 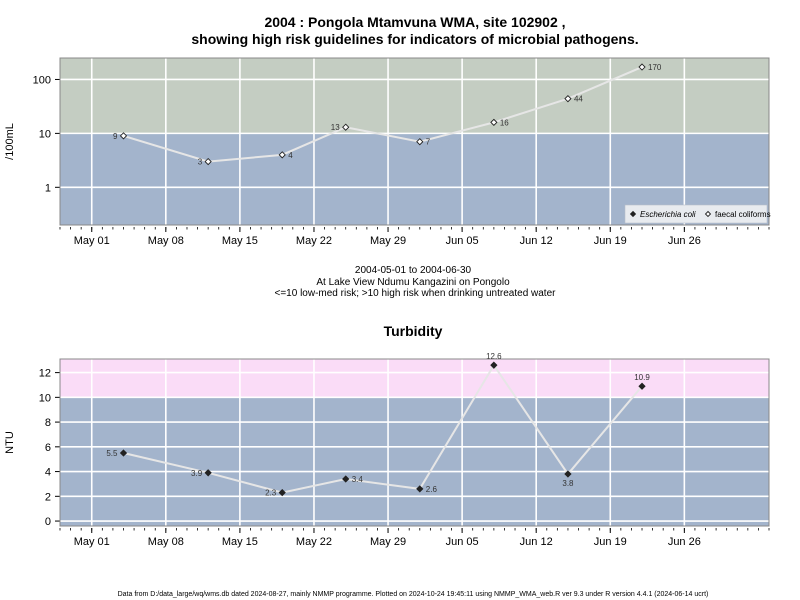 What do you see at coordinates (413, 282) in the screenshot?
I see `site-location: At Lake View Ndumu Kangazini on Pongolo` at bounding box center [413, 282].